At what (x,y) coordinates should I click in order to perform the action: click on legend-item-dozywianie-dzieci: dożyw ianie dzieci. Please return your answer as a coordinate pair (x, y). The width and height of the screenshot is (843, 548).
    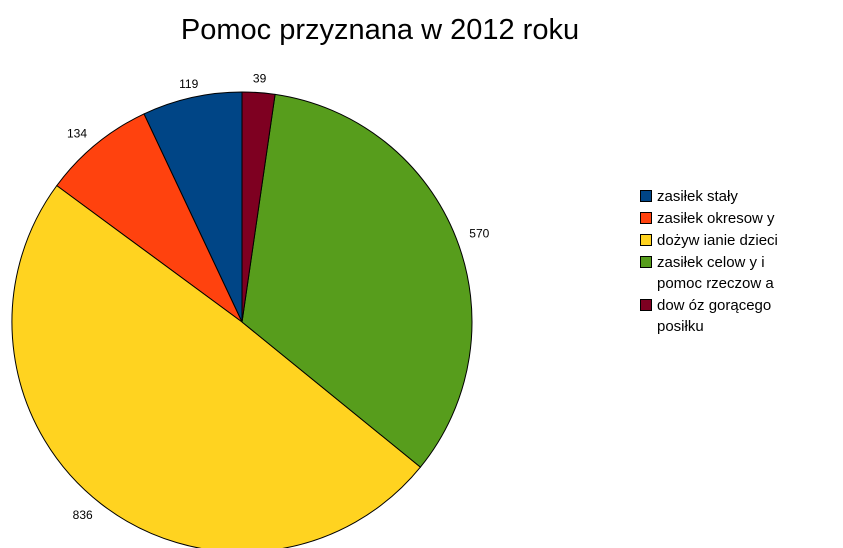
    Looking at the image, I should click on (740, 240).